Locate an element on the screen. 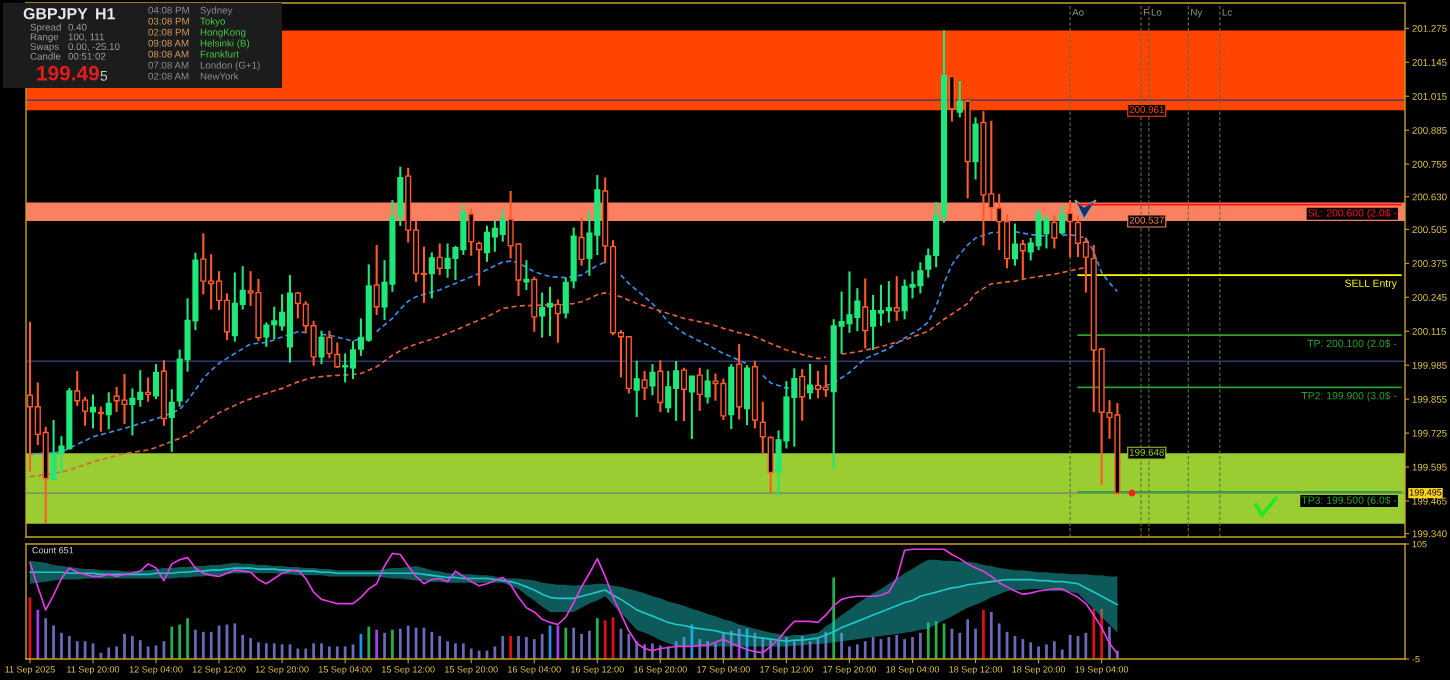  x-tick-label: 18 Sep 12:00 is located at coordinates (976, 670).